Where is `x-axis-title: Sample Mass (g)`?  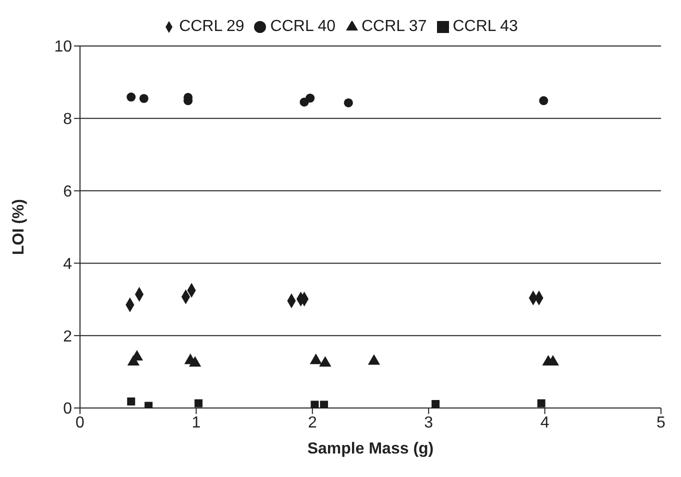 x-axis-title: Sample Mass (g) is located at coordinates (370, 449).